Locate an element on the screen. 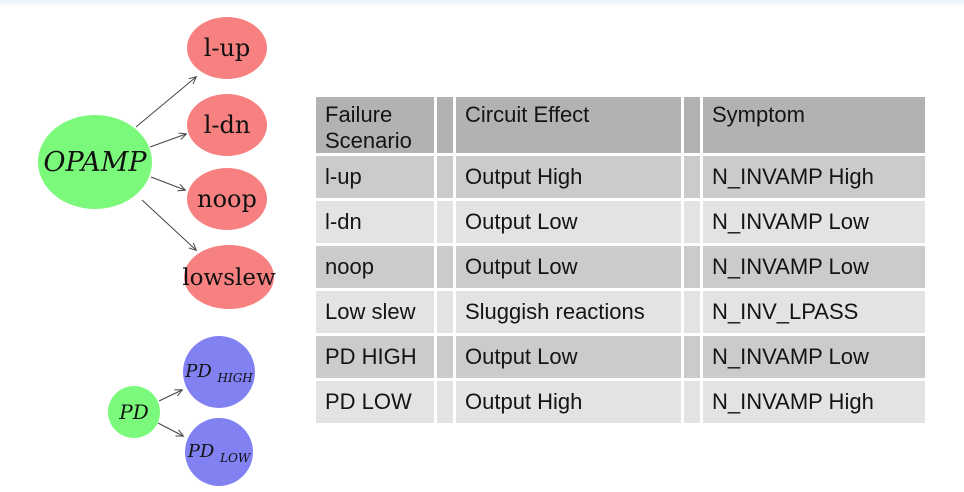  node-noop is located at coordinates (227, 199).